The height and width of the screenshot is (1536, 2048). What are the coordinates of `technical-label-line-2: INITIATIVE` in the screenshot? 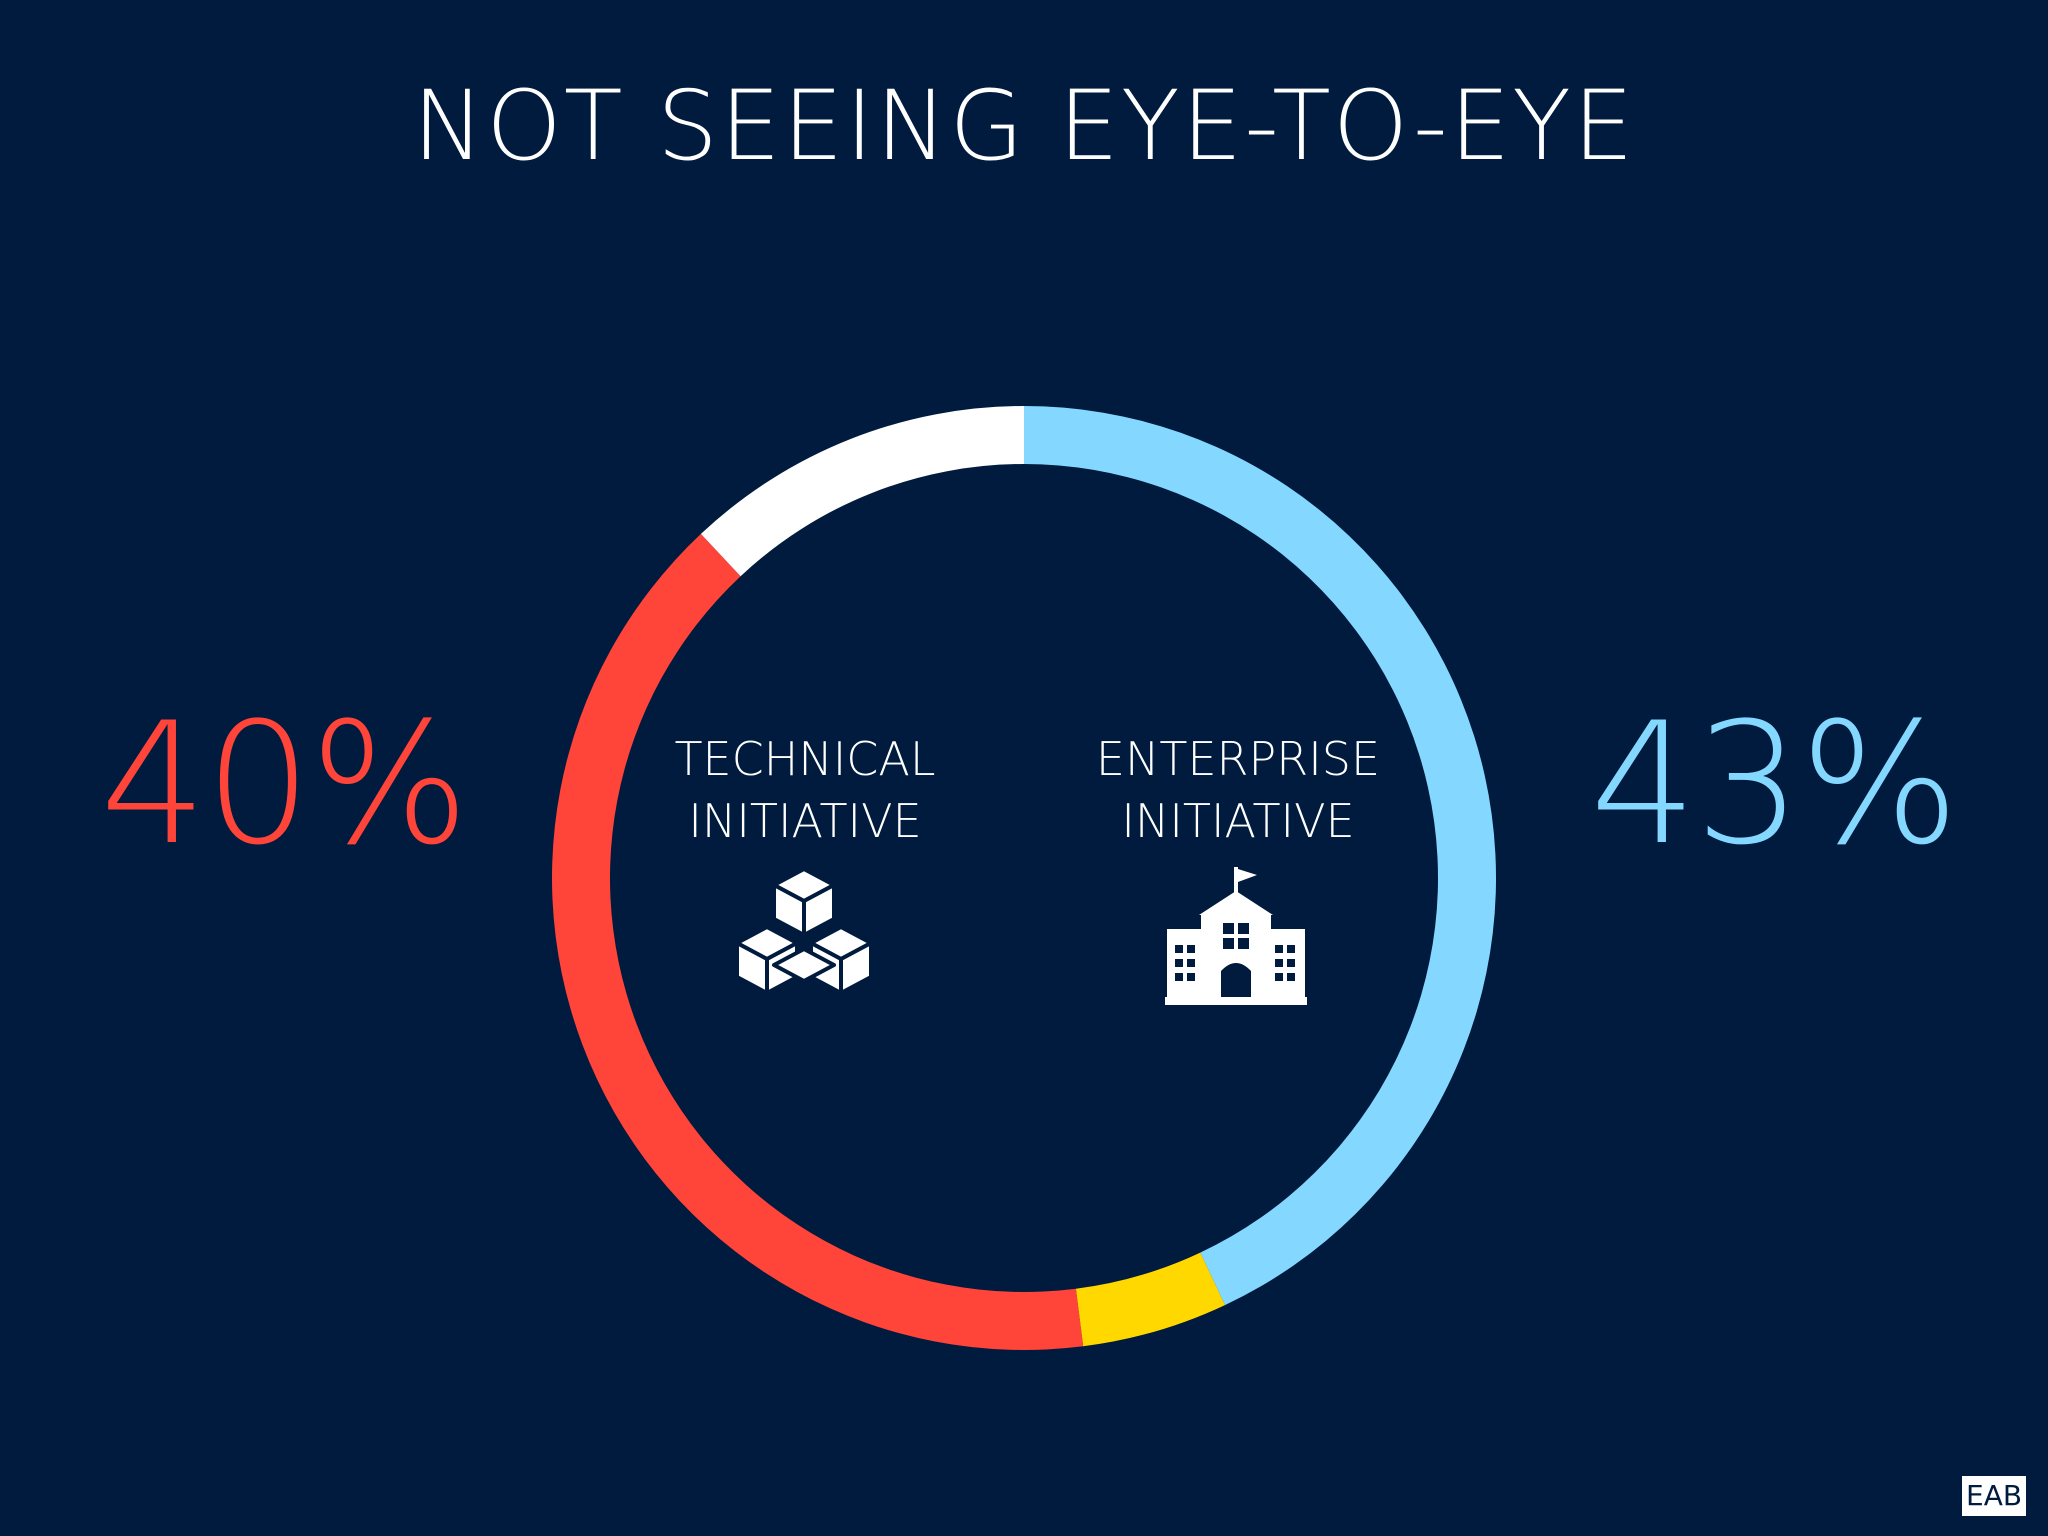 It's located at (805, 821).